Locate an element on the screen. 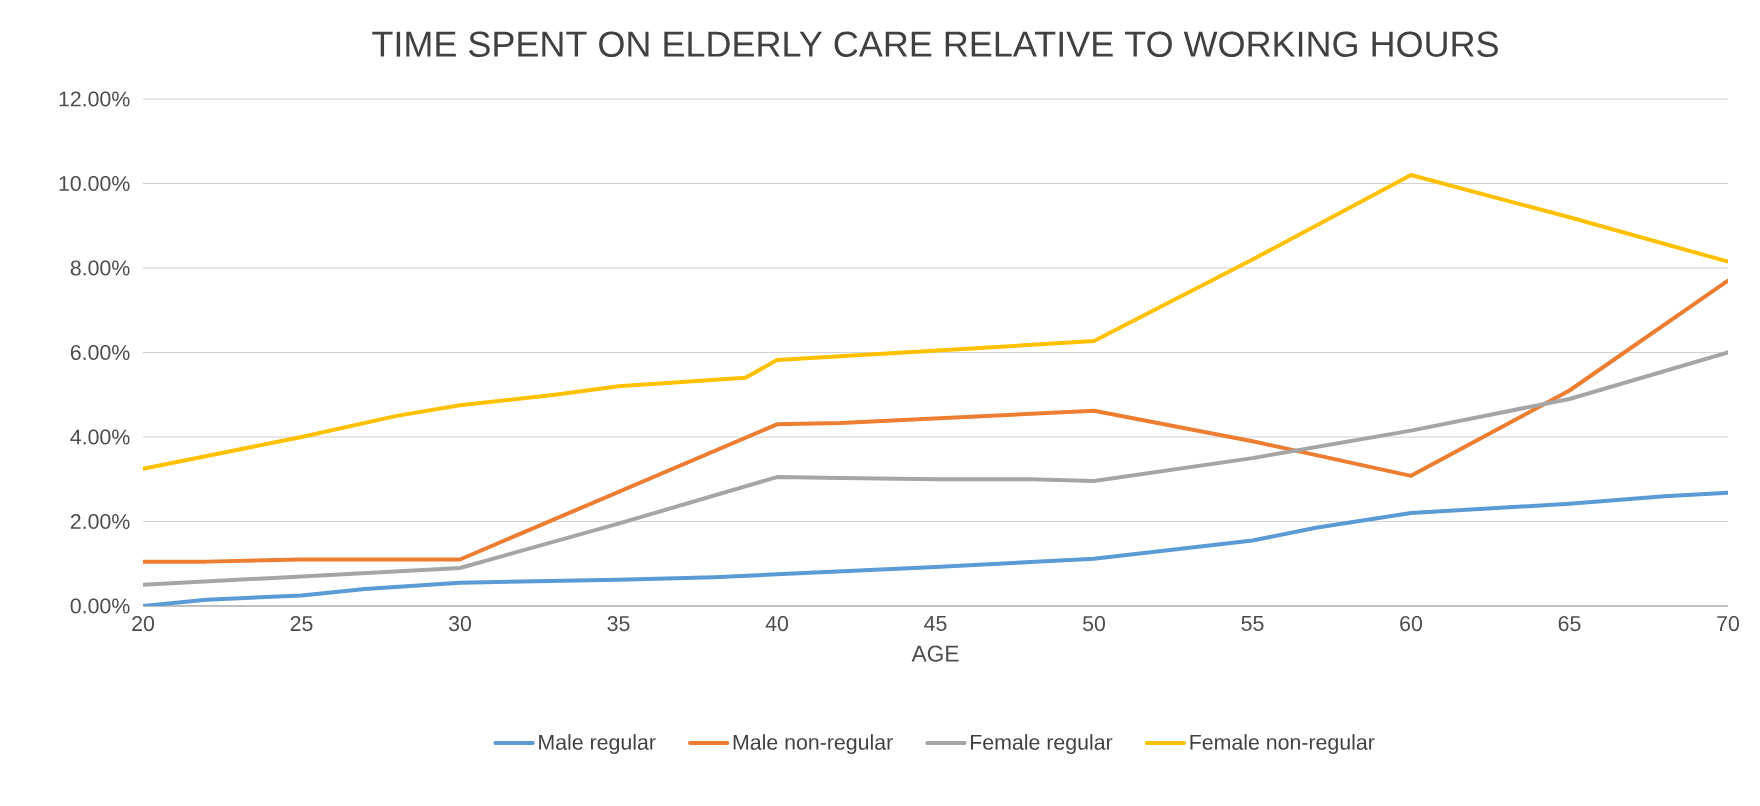 The image size is (1760, 806). legend-label: Female non-regular is located at coordinates (1282, 744).